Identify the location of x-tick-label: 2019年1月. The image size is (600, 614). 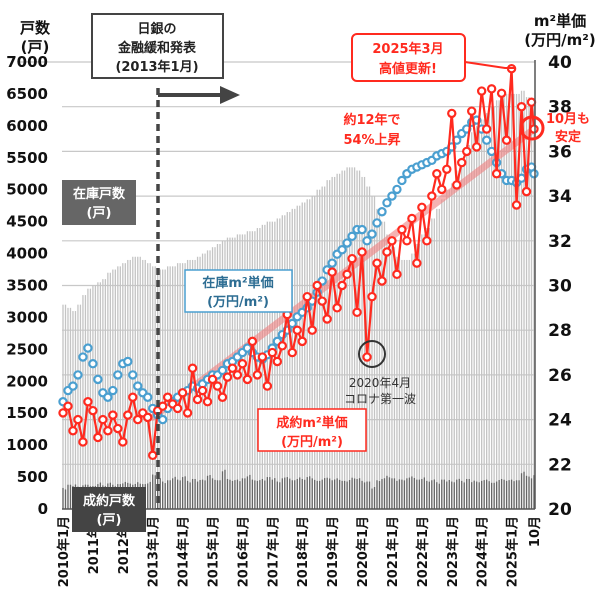
(333, 551).